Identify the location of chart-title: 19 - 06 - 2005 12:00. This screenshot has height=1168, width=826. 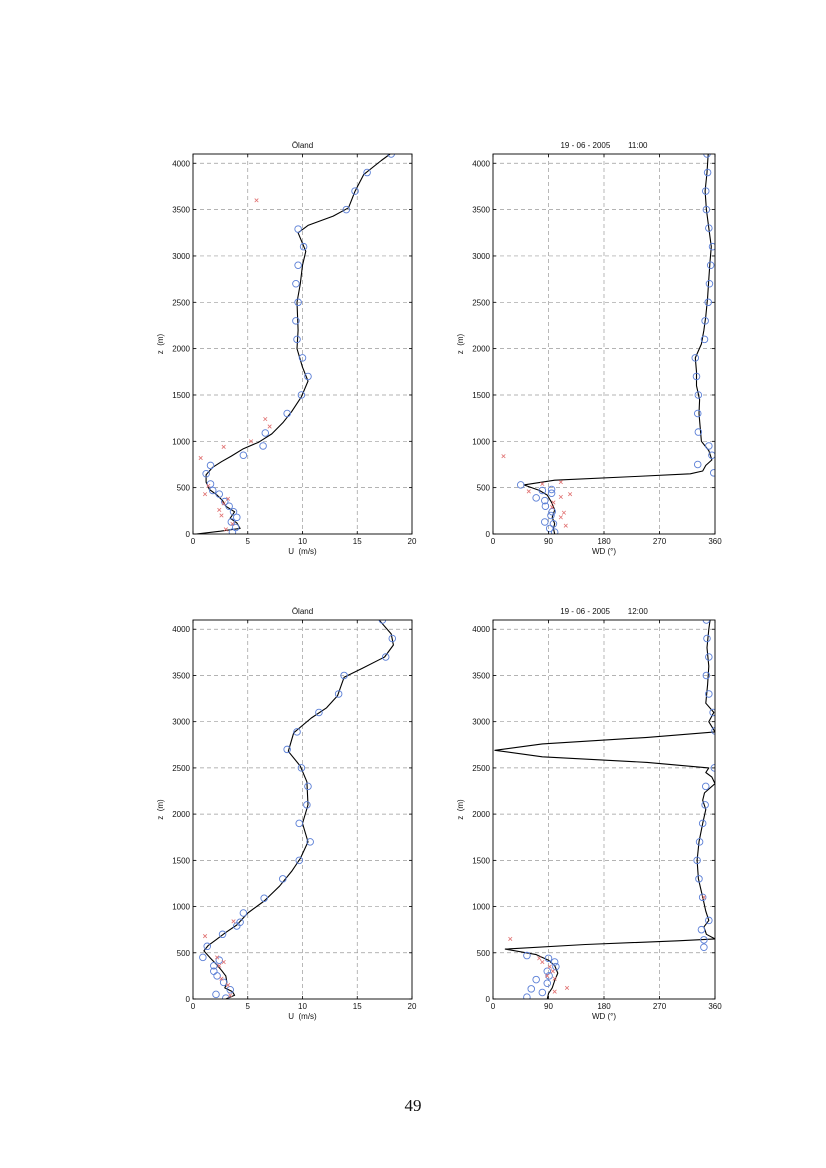
(604, 611).